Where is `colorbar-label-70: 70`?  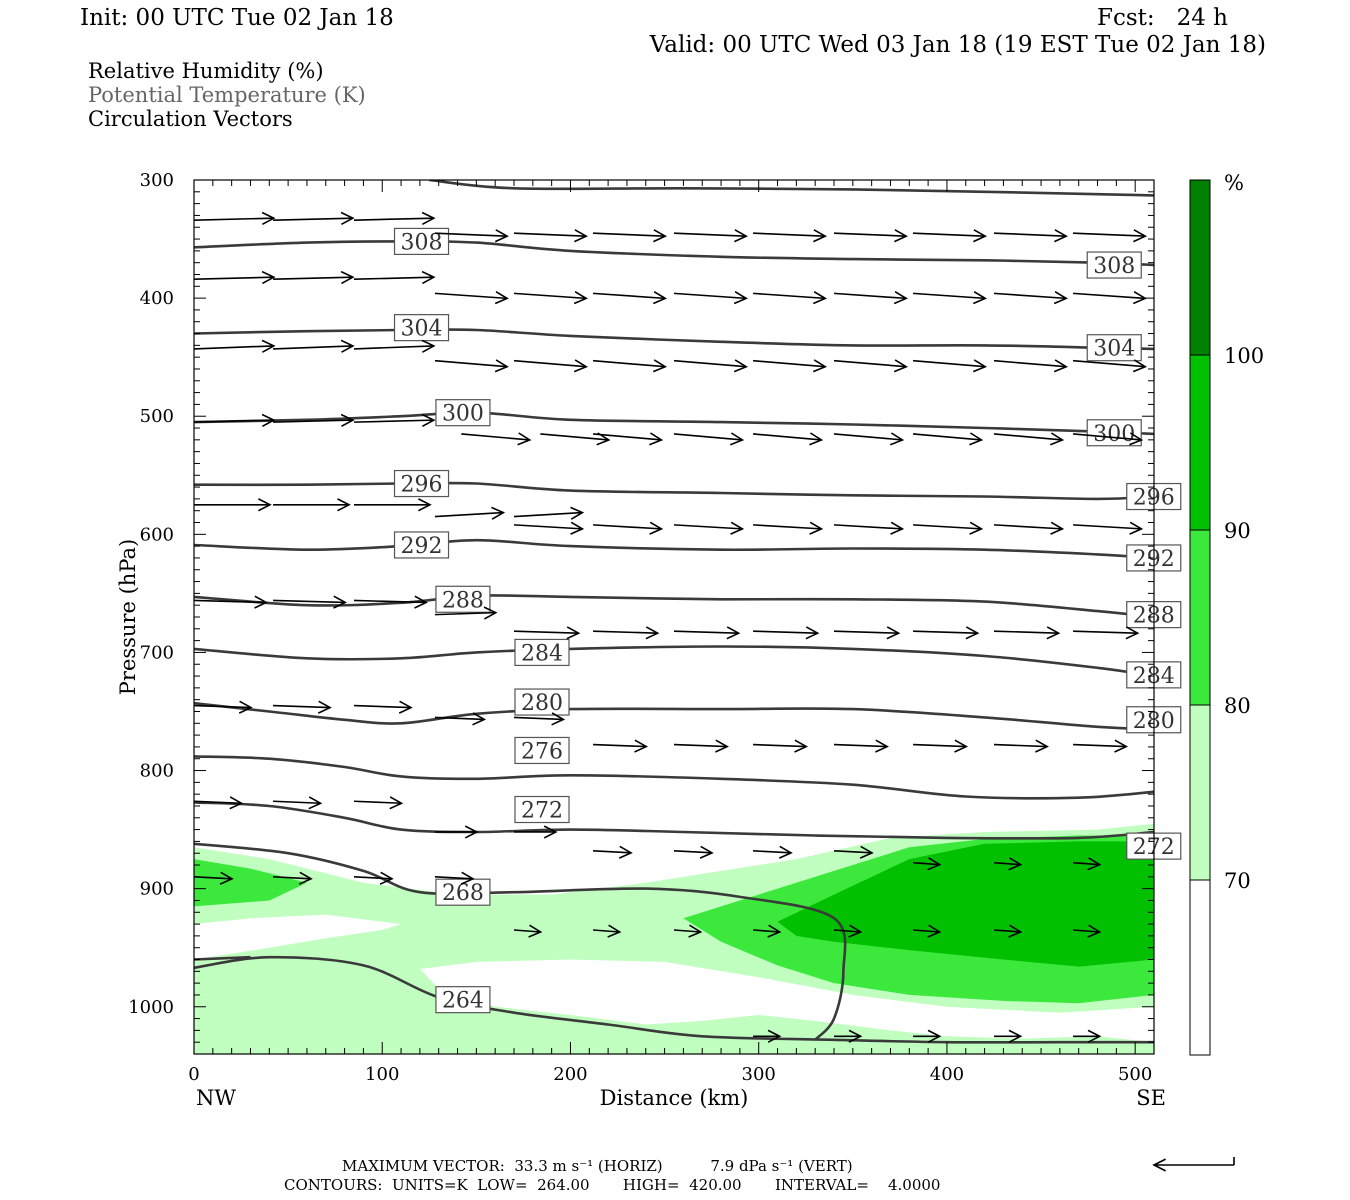
colorbar-label-70: 70 is located at coordinates (1237, 881).